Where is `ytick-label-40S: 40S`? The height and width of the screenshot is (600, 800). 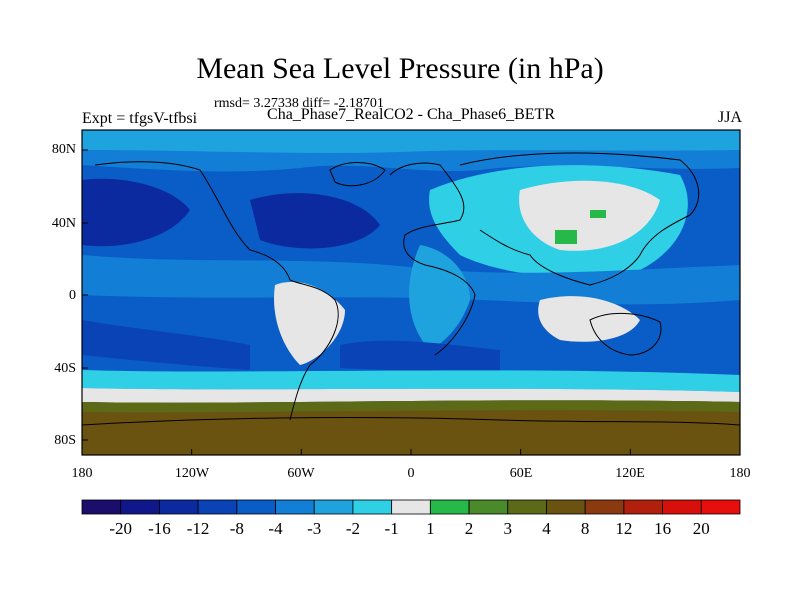
ytick-label-40S: 40S is located at coordinates (65, 368).